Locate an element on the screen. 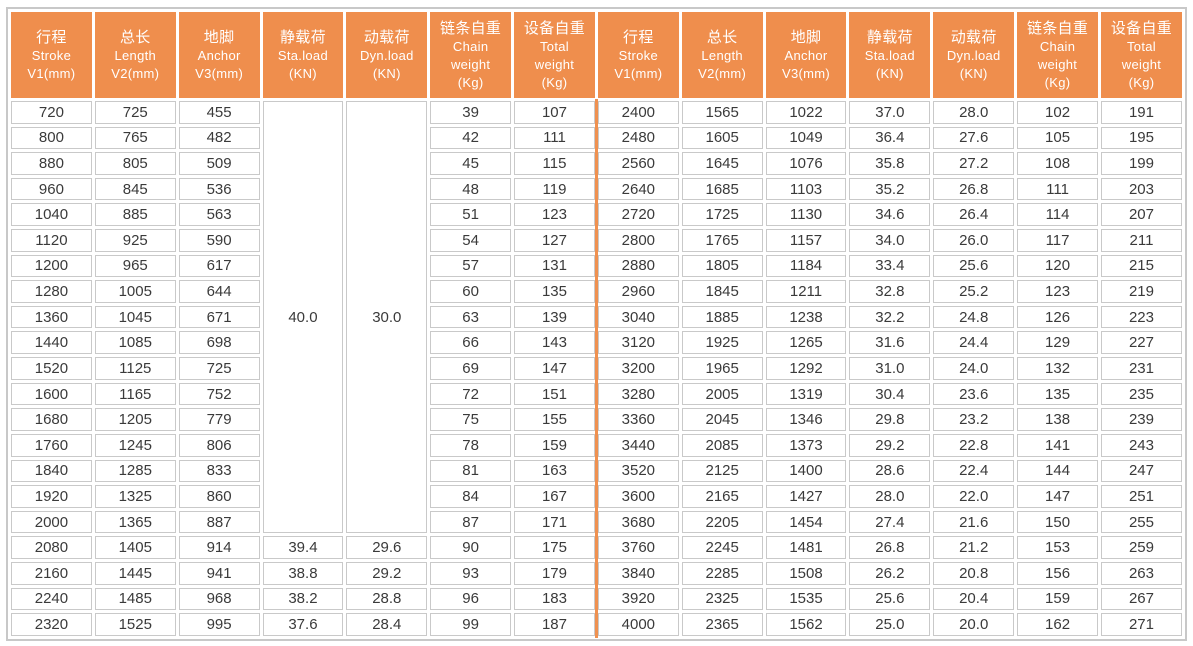 This screenshot has height=646, width=1193. cell-anchor: 1427 is located at coordinates (806, 496).